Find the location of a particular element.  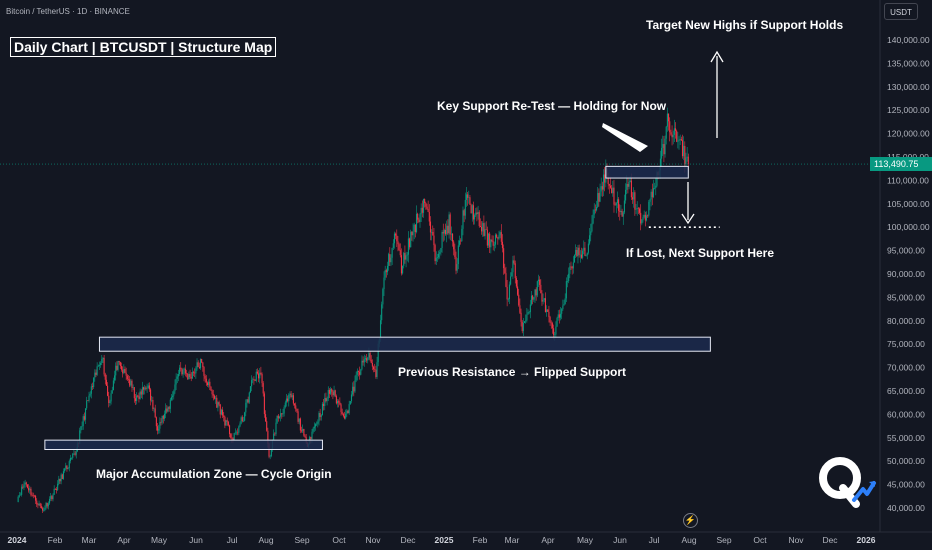

annotation-prev-resistance: Previous Resistance → Flipped Support is located at coordinates (512, 372).